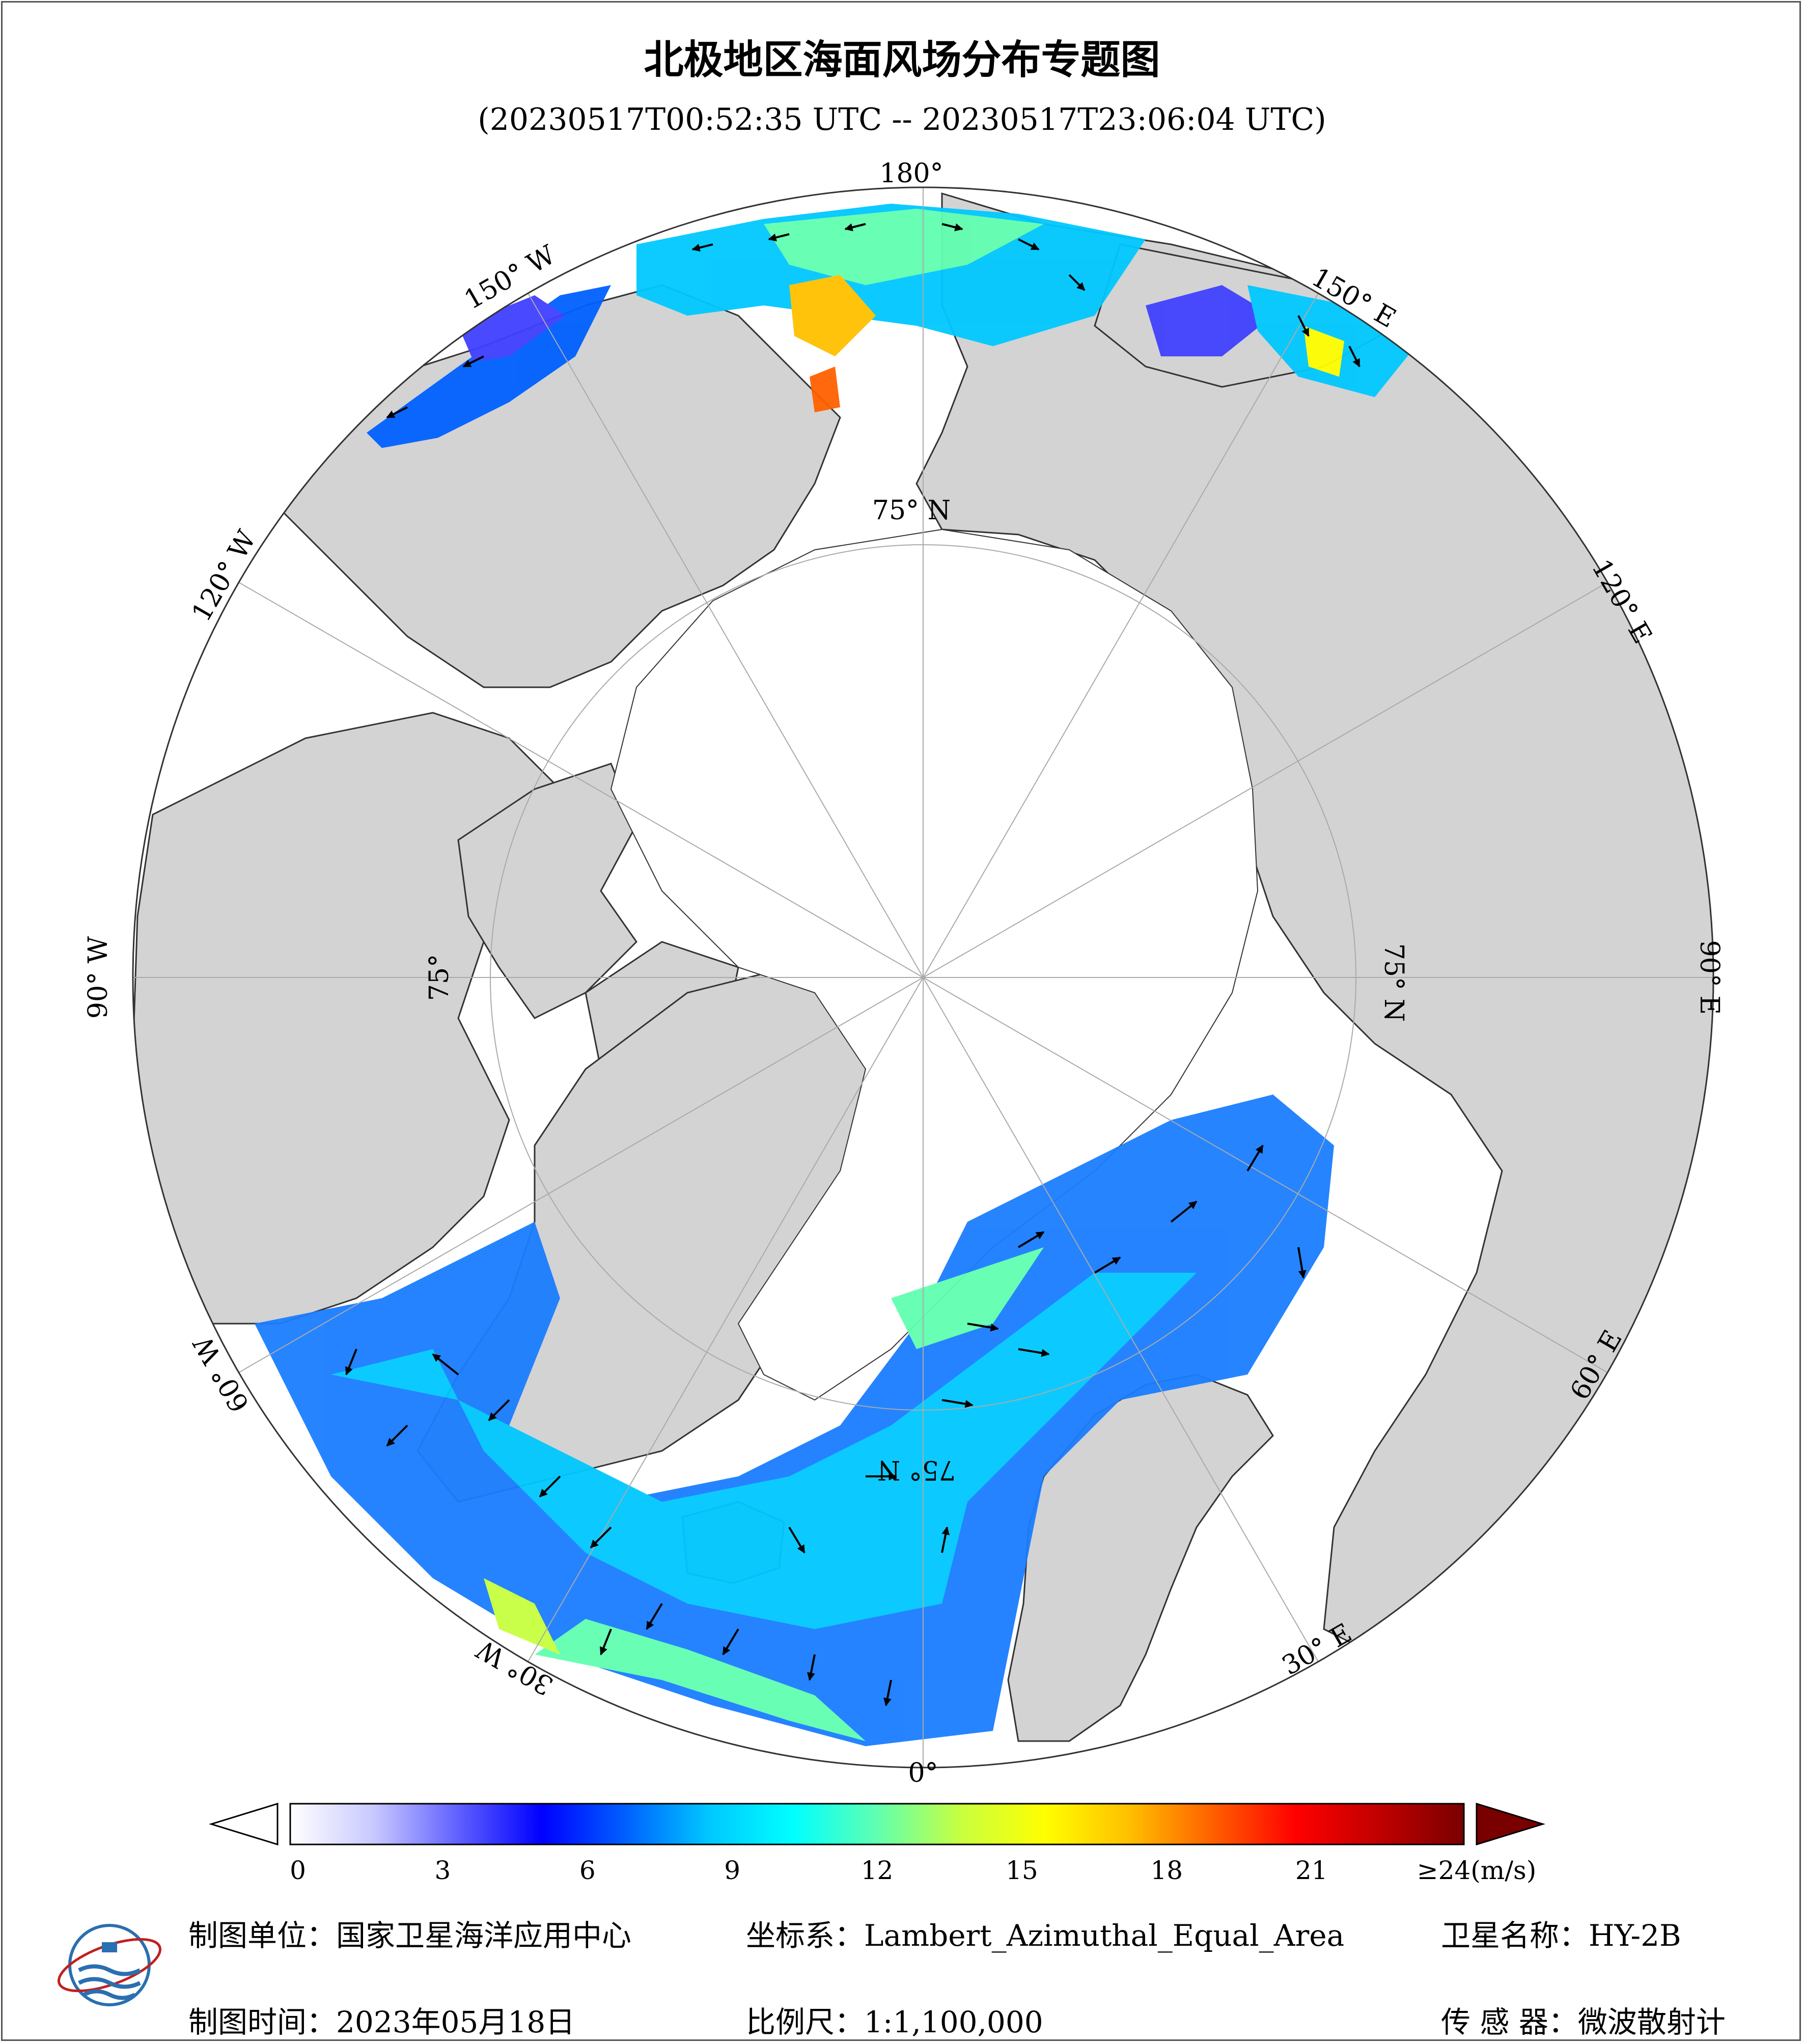 This screenshot has height=2044, width=1804. Describe the element at coordinates (439, 977) in the screenshot. I see `lat-label-left: 75°` at that location.